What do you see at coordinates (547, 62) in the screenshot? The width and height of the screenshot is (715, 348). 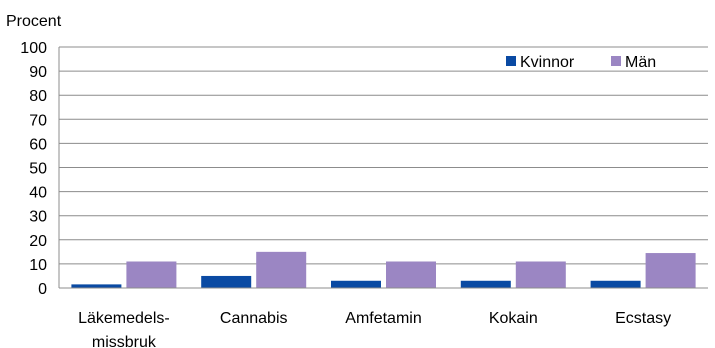 I see `legend-label: Kvinnor` at bounding box center [547, 62].